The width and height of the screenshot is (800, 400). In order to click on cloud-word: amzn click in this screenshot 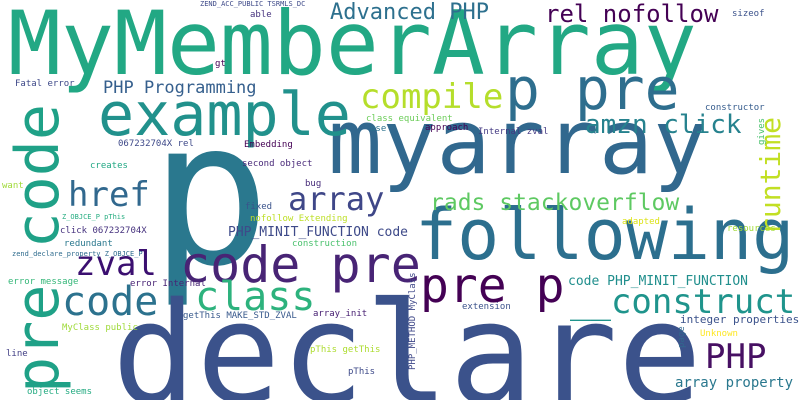, I will do `click(663, 125)`.